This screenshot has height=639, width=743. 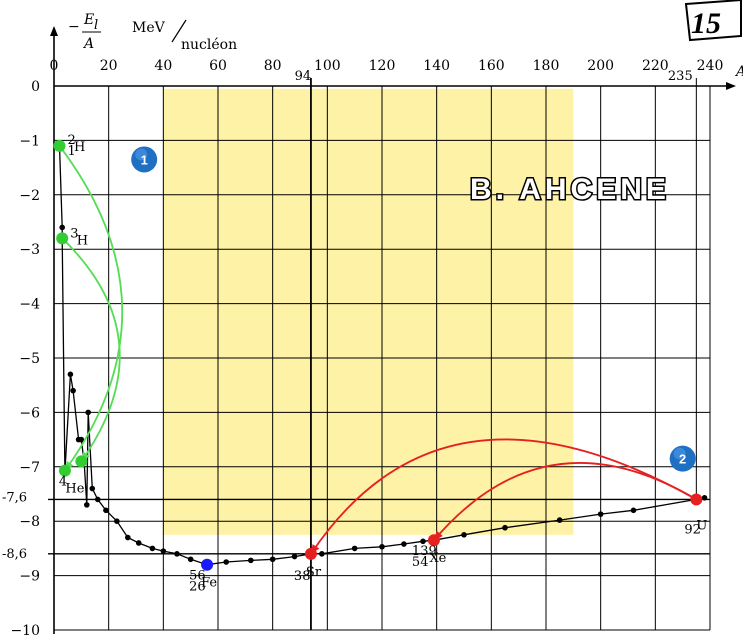 What do you see at coordinates (209, 45) in the screenshot?
I see `y-label-unit-denominator: nucléon` at bounding box center [209, 45].